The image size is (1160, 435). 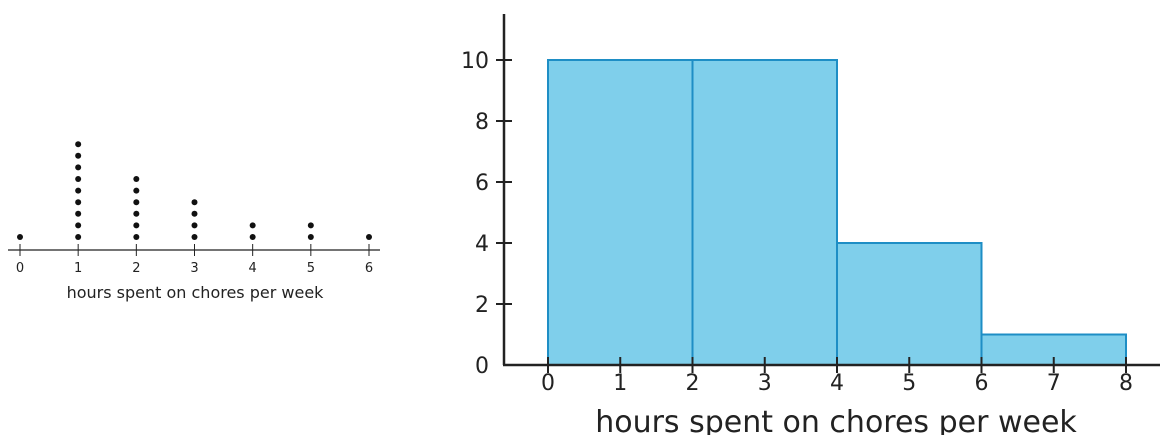 What do you see at coordinates (1054, 383) in the screenshot?
I see `histogram-x-tick-label: 7` at bounding box center [1054, 383].